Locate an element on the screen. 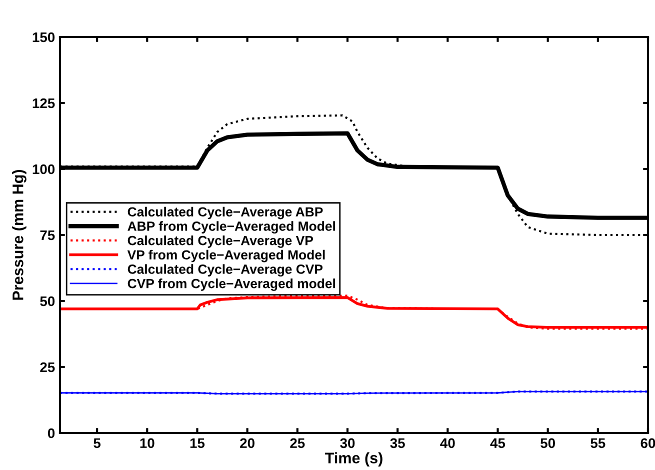 This screenshot has width=655, height=470. y-axis-title: Pressure (mm Hg) is located at coordinates (19, 235).